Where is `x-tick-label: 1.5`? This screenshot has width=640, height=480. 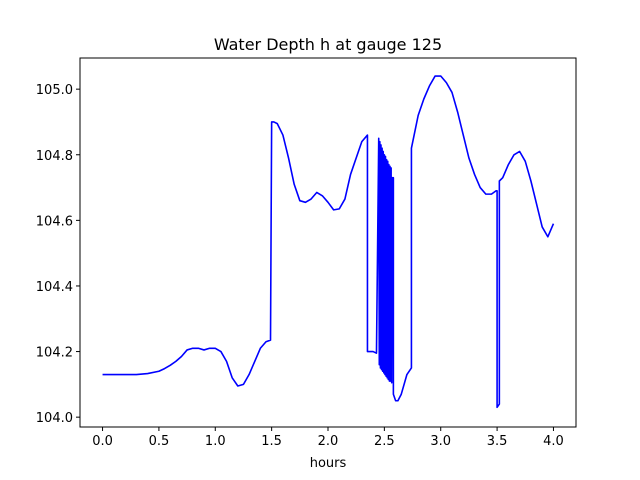 x-tick-label: 1.5 is located at coordinates (271, 441).